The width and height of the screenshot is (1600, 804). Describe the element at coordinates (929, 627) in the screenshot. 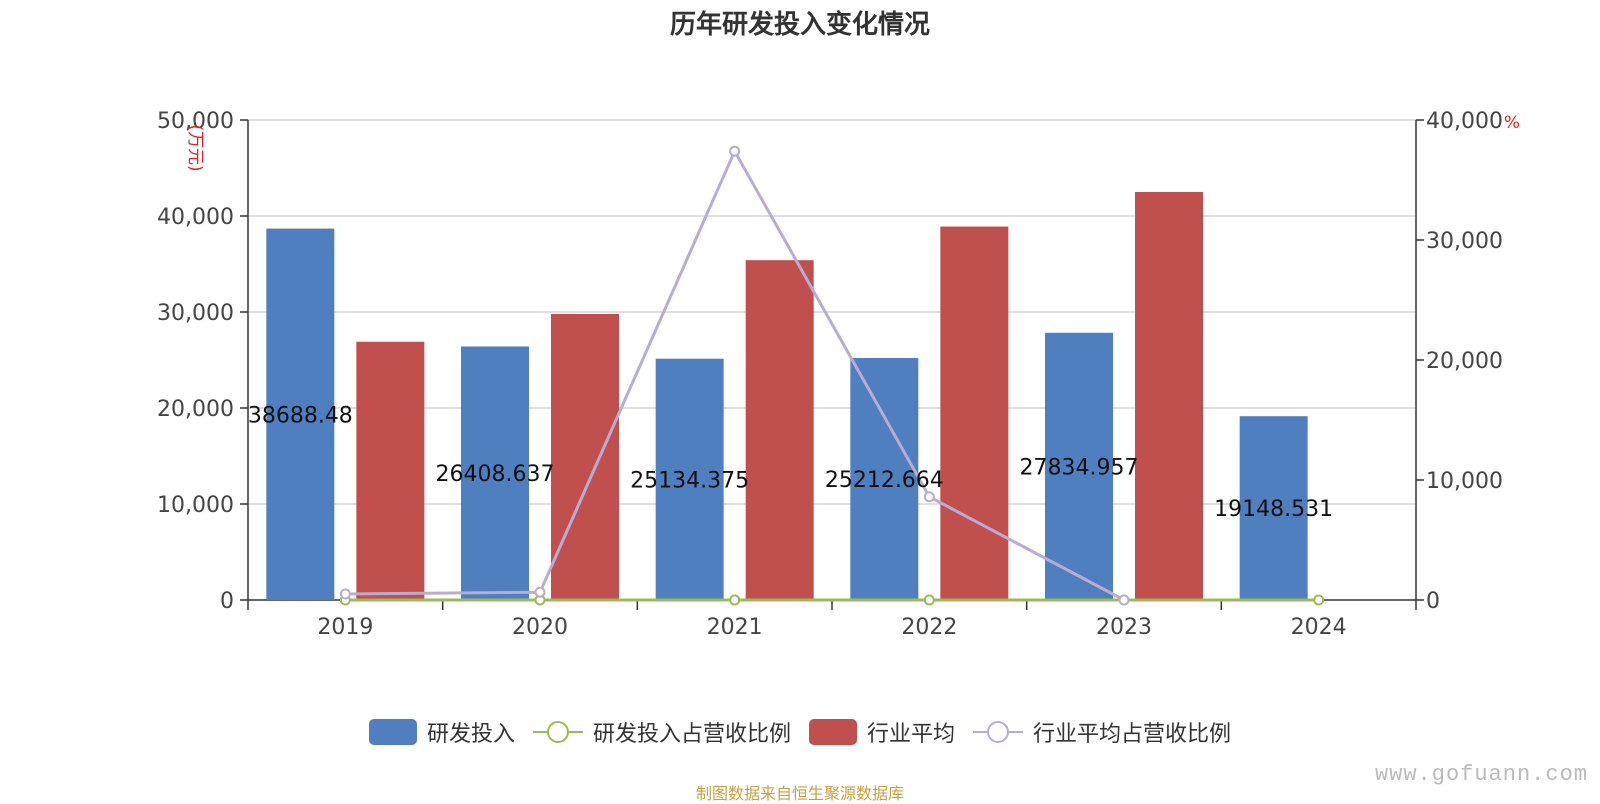

I see `x-tick-label: 2022` at that location.